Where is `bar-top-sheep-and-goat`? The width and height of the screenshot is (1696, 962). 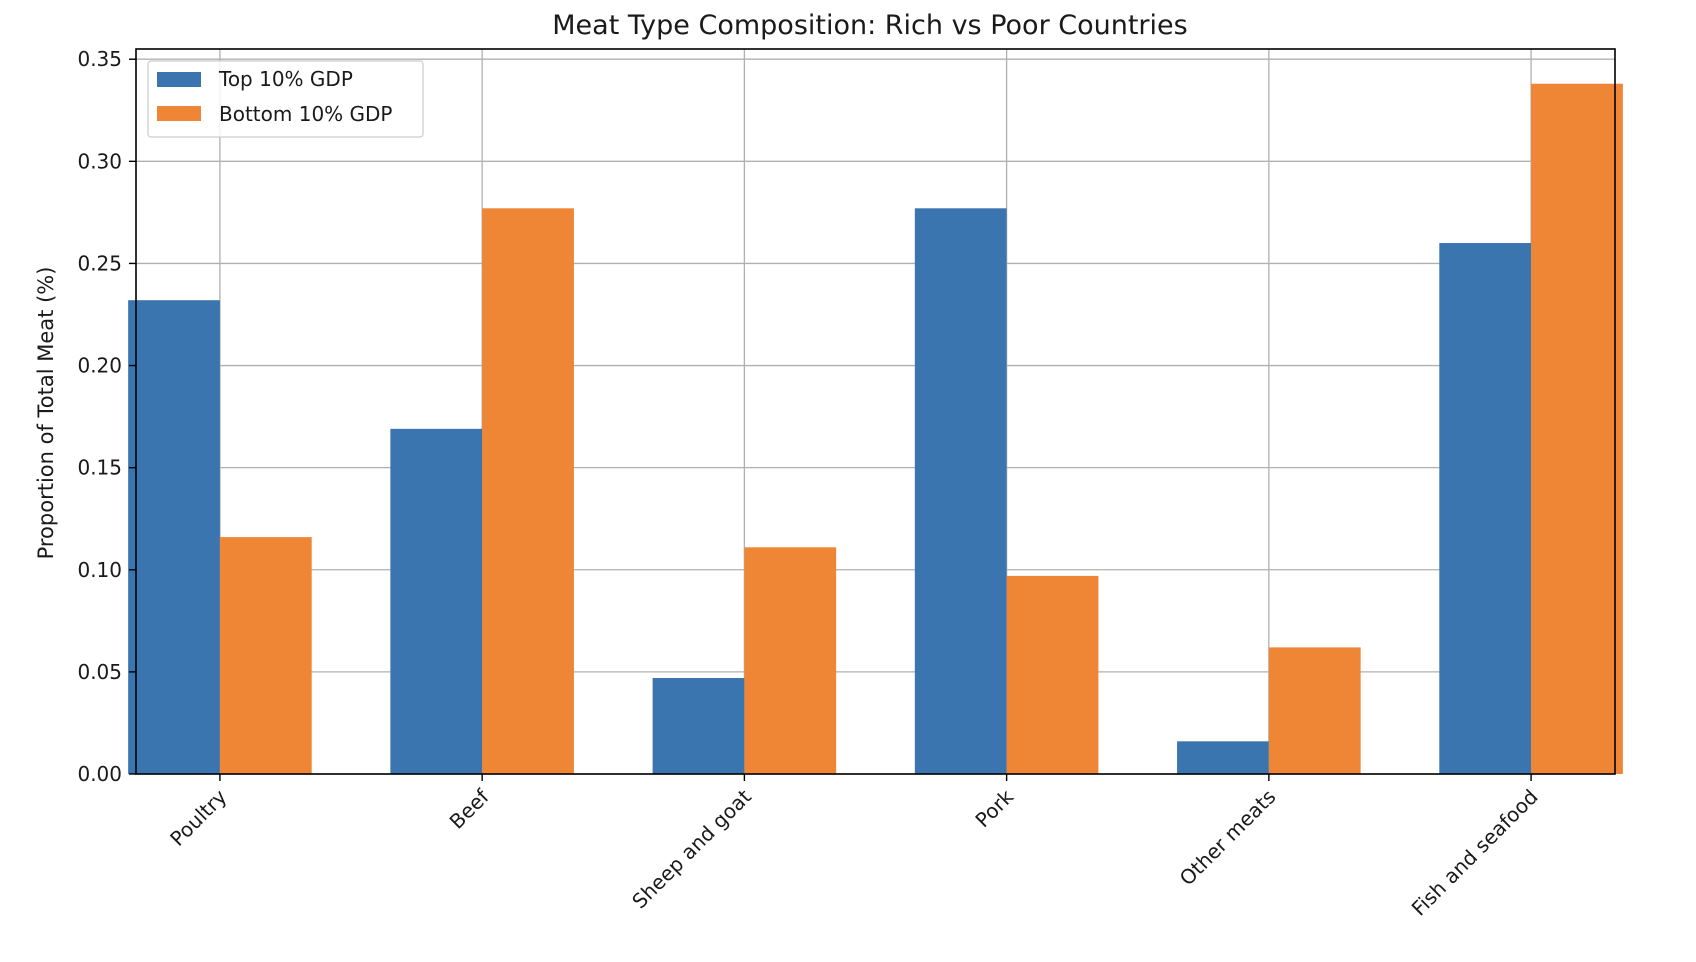 bar-top-sheep-and-goat is located at coordinates (698, 726).